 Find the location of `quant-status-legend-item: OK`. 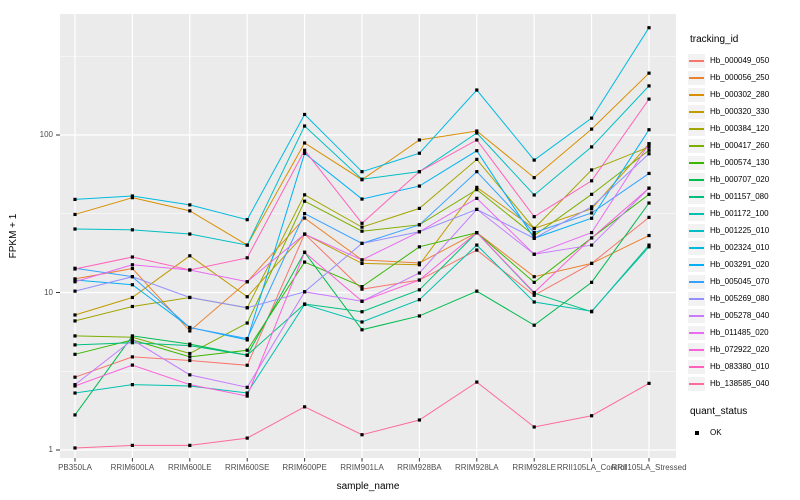

quant-status-legend-item: OK is located at coordinates (744, 432).